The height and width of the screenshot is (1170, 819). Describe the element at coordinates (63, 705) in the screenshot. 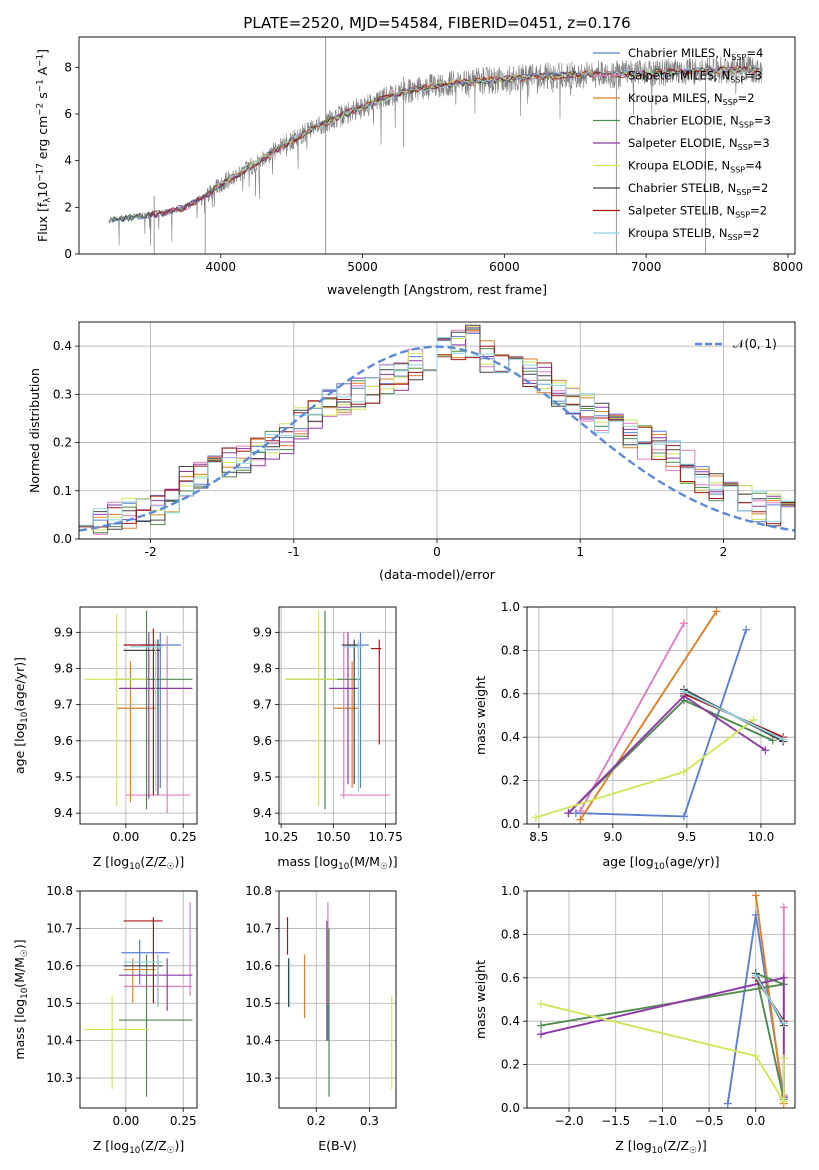

I see `y-tick-label: 9.7` at that location.